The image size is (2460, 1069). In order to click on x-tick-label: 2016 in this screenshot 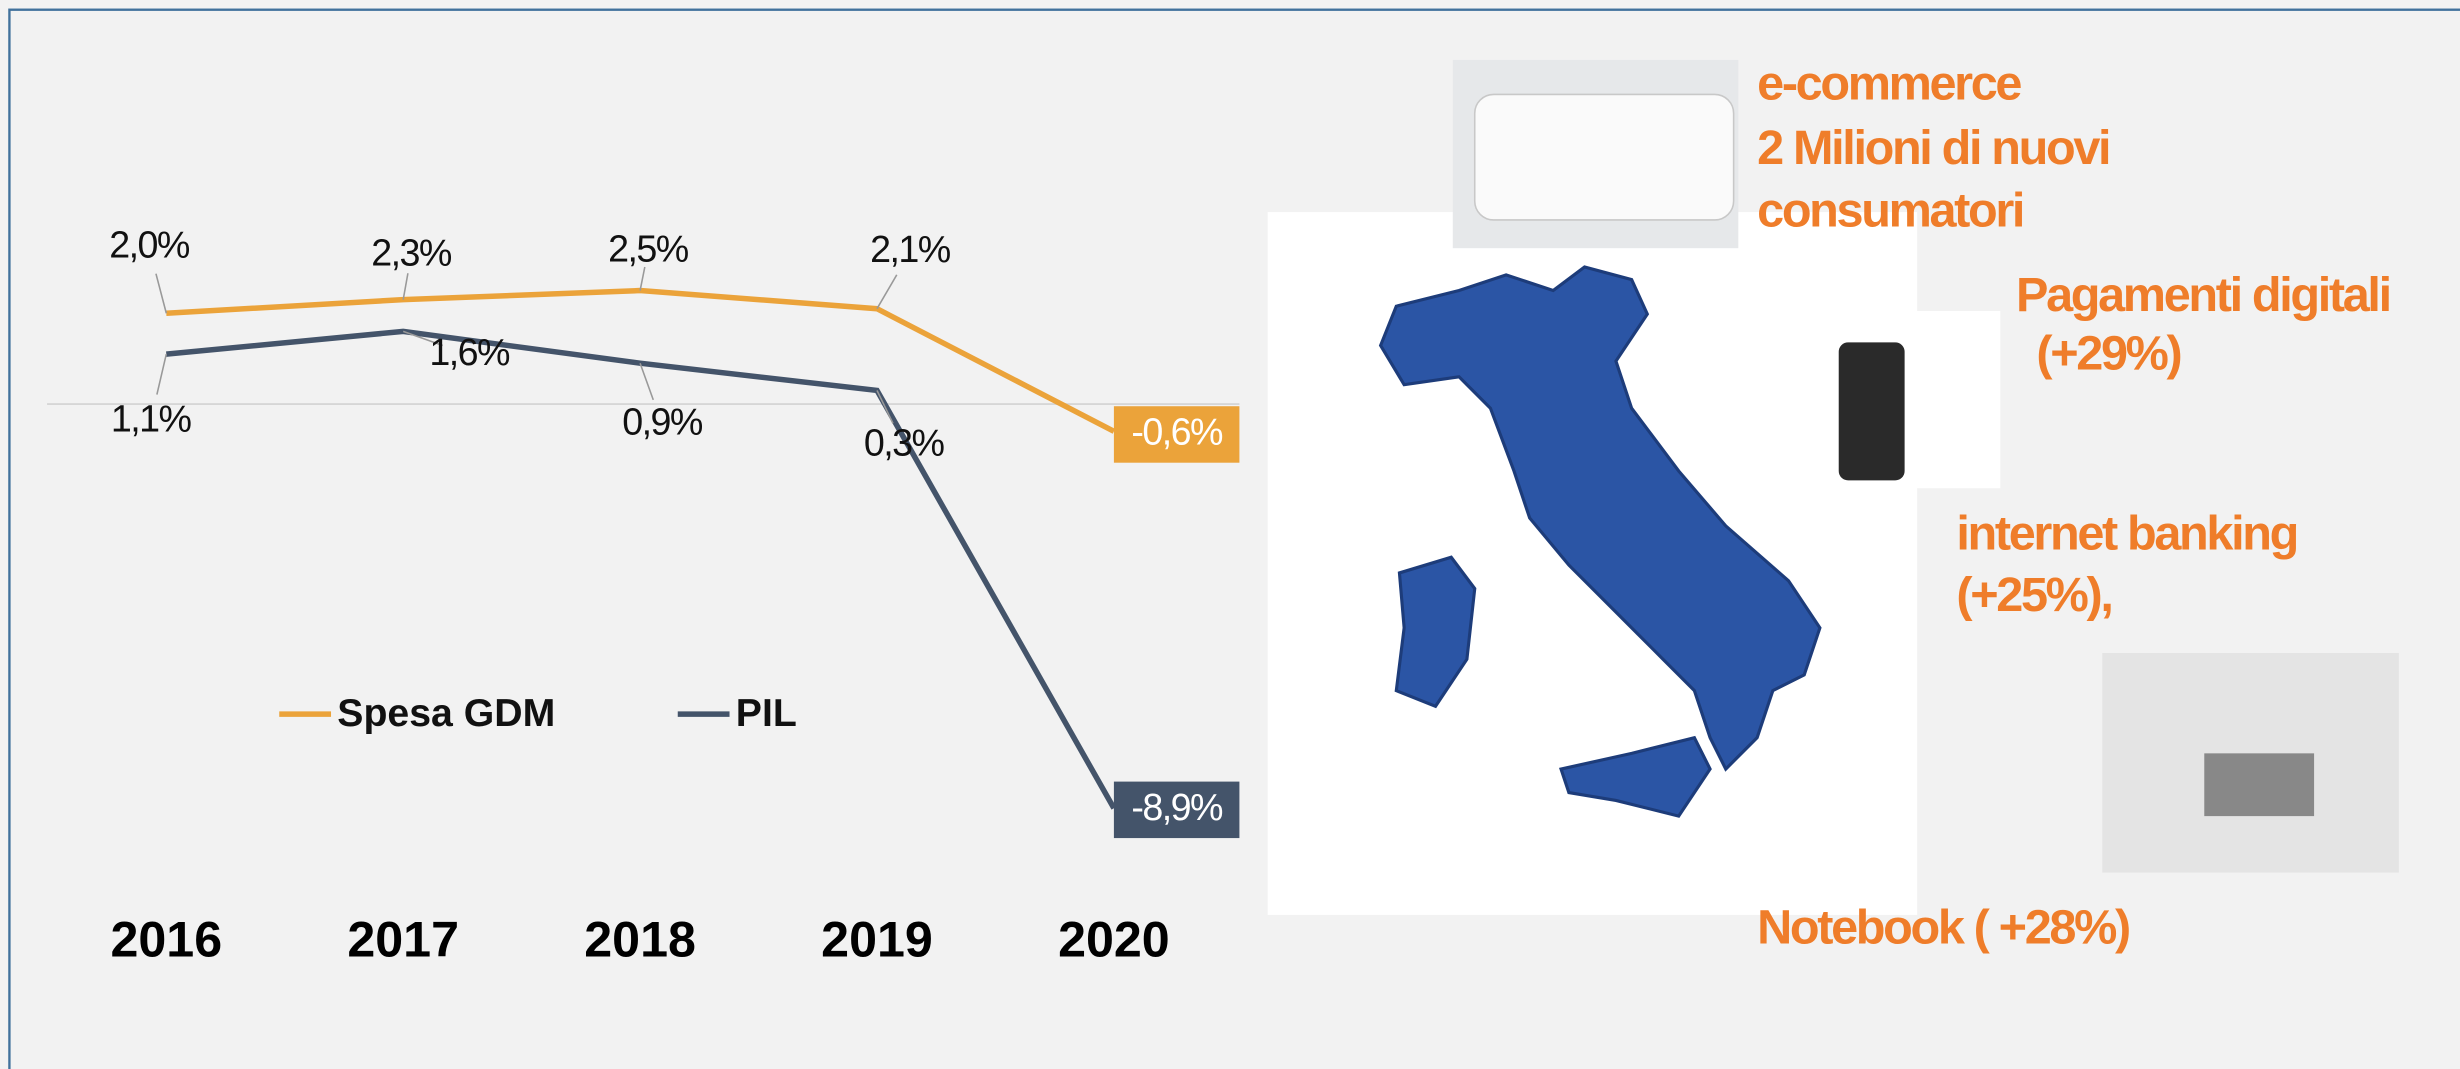, I will do `click(166, 939)`.